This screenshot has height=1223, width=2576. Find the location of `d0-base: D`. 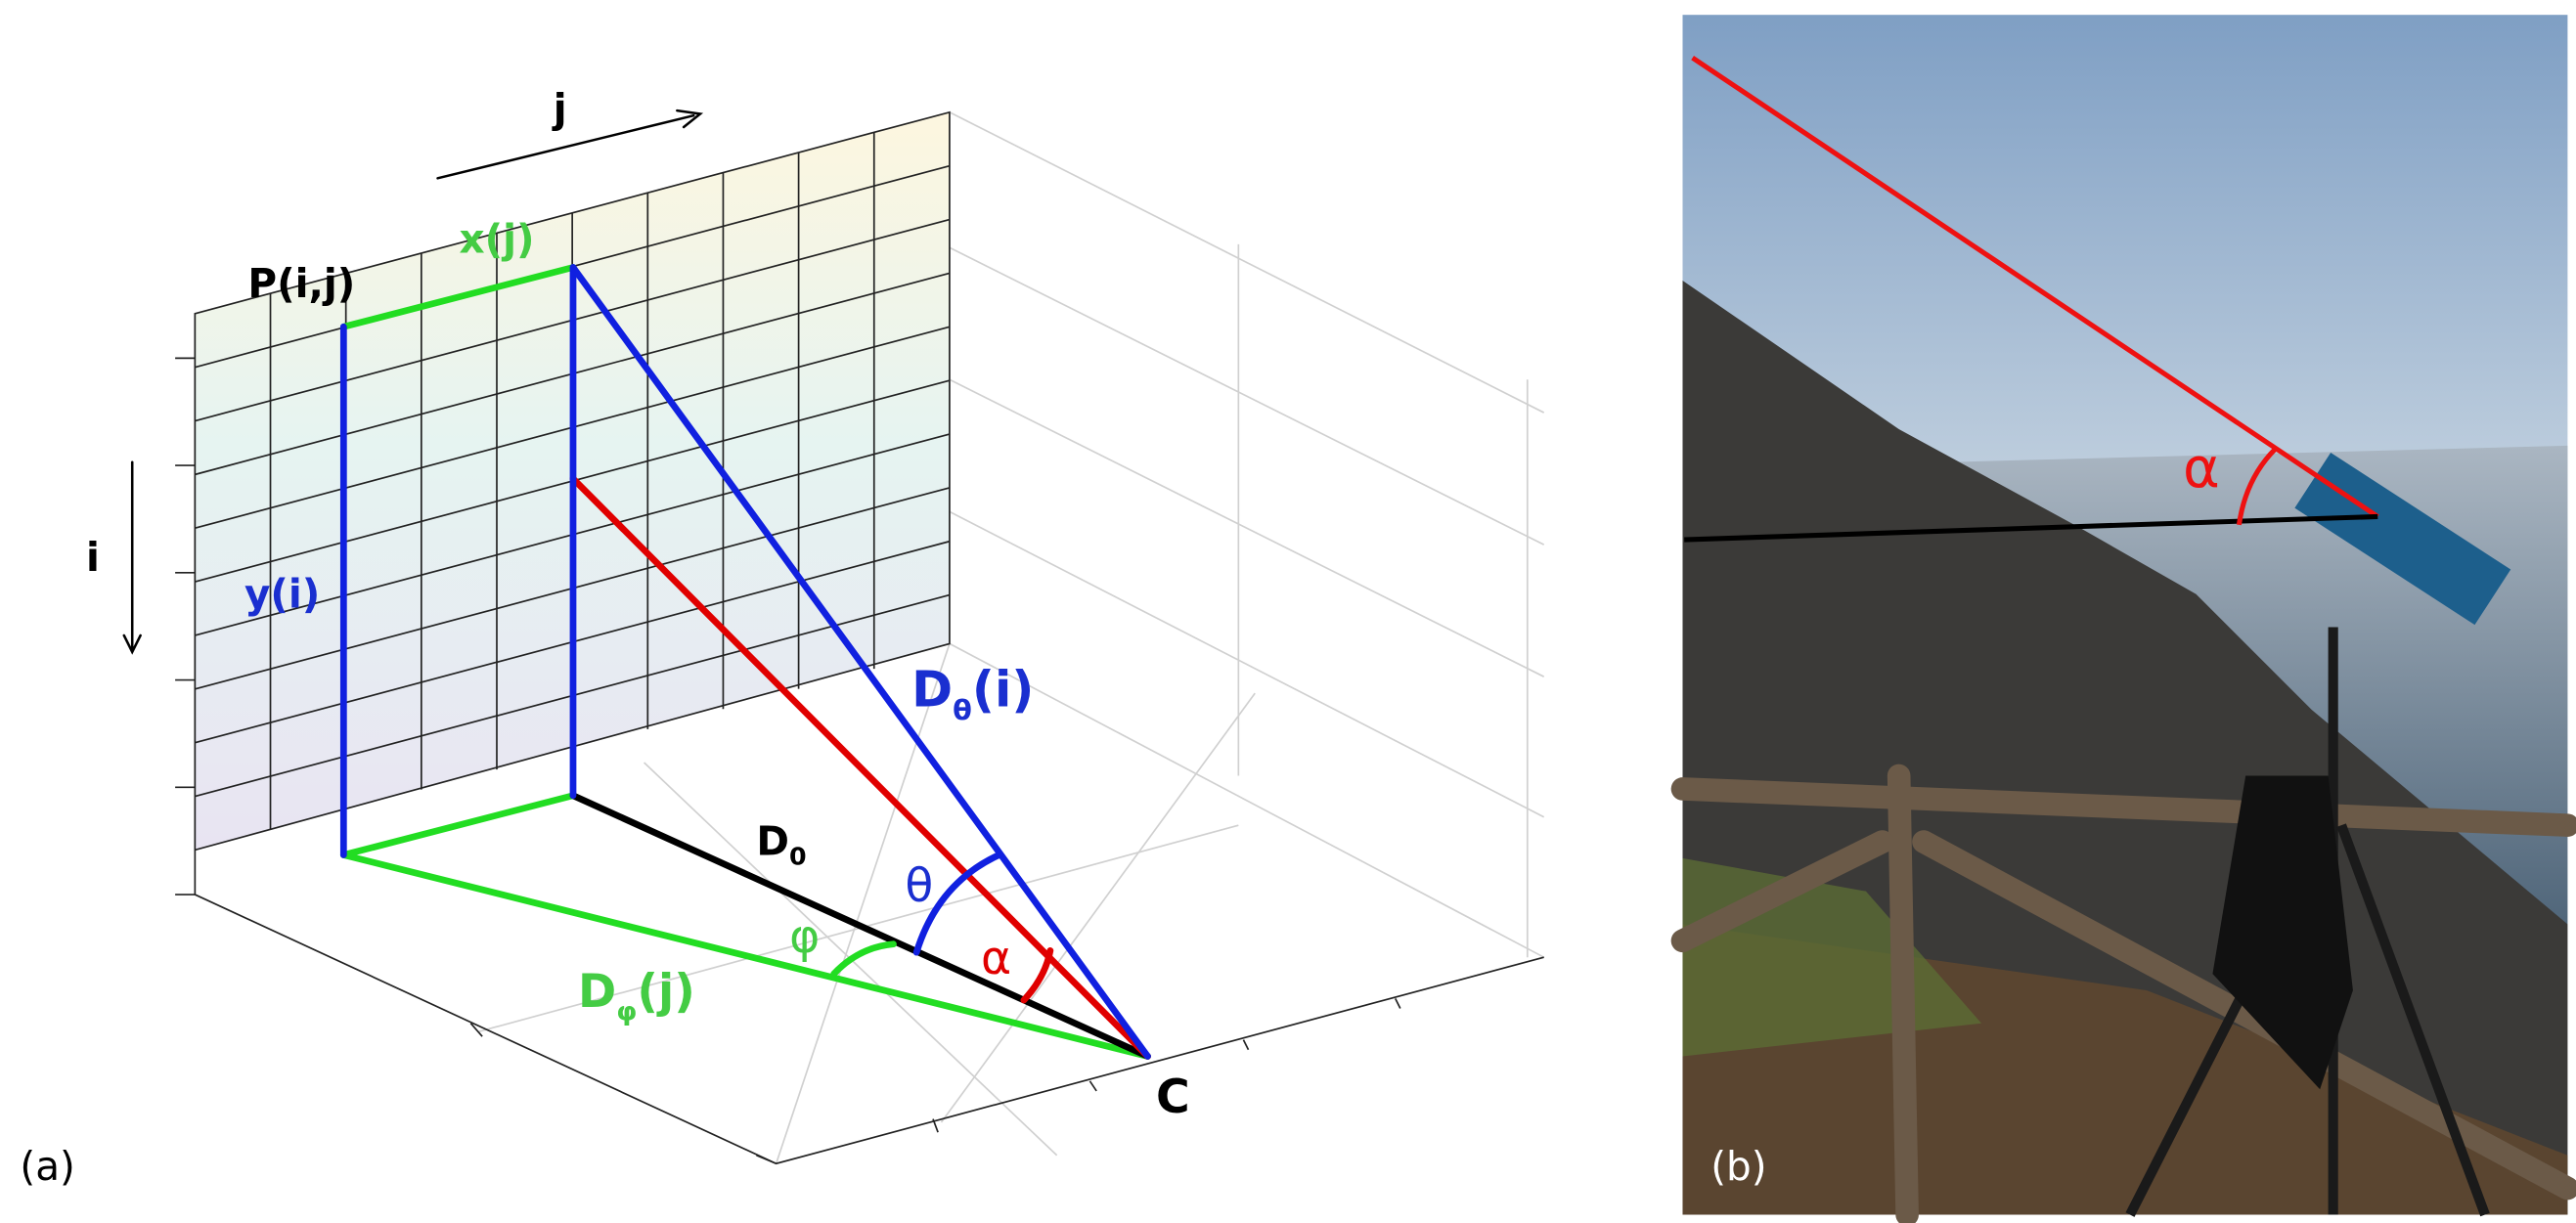

d0-base: D is located at coordinates (772, 841).